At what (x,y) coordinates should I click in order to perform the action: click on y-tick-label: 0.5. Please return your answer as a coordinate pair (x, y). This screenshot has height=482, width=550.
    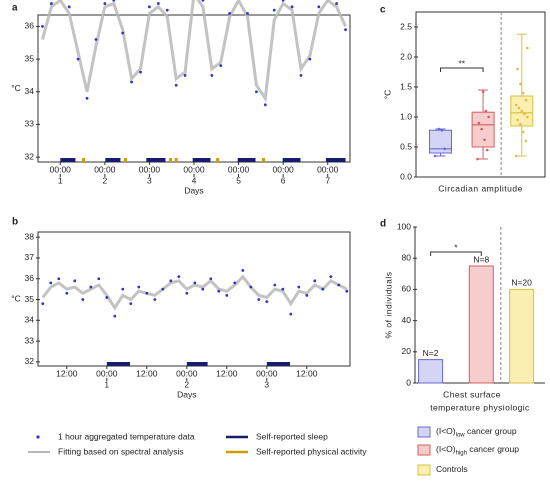
    Looking at the image, I should click on (406, 146).